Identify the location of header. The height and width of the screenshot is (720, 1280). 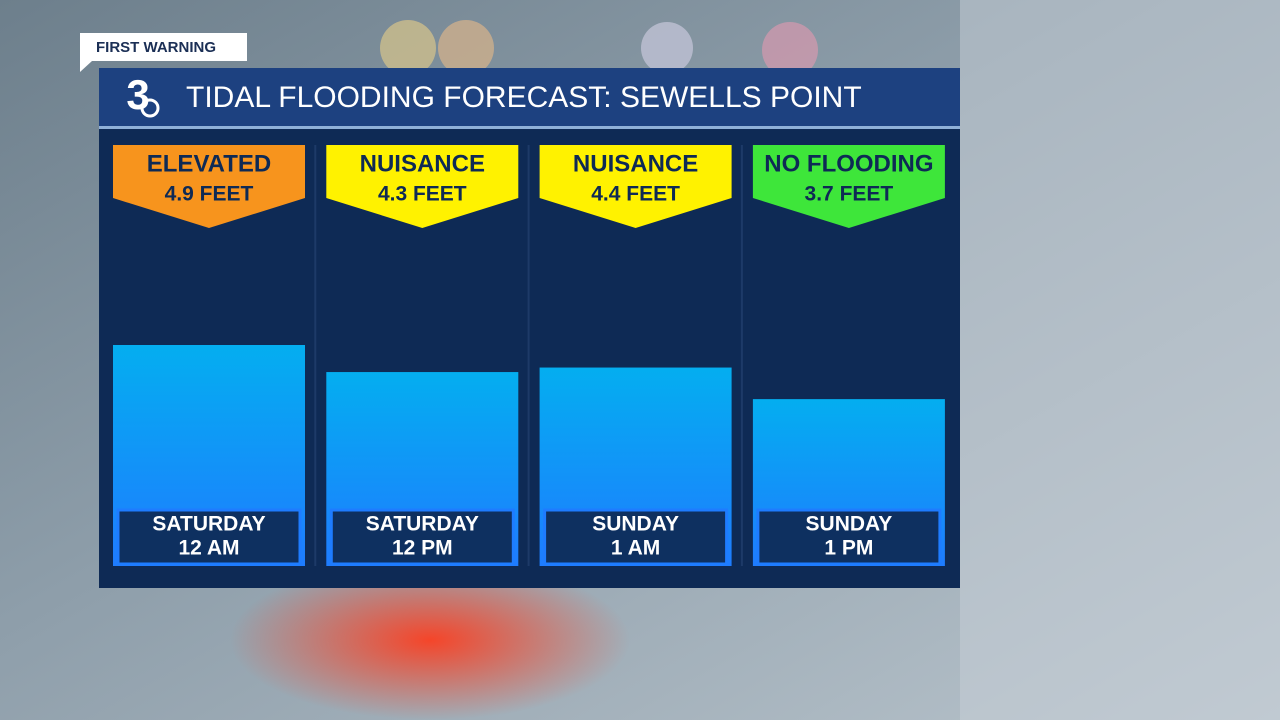
(529, 98).